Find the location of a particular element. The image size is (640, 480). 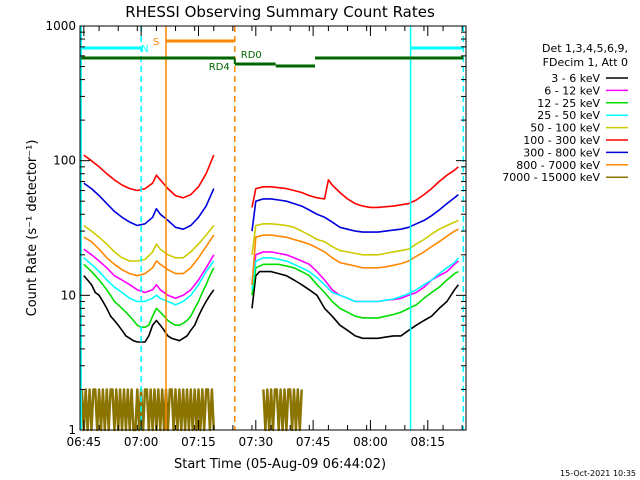

legend-header-line-1: Det 1,3,4,5,6,9, is located at coordinates (585, 48).